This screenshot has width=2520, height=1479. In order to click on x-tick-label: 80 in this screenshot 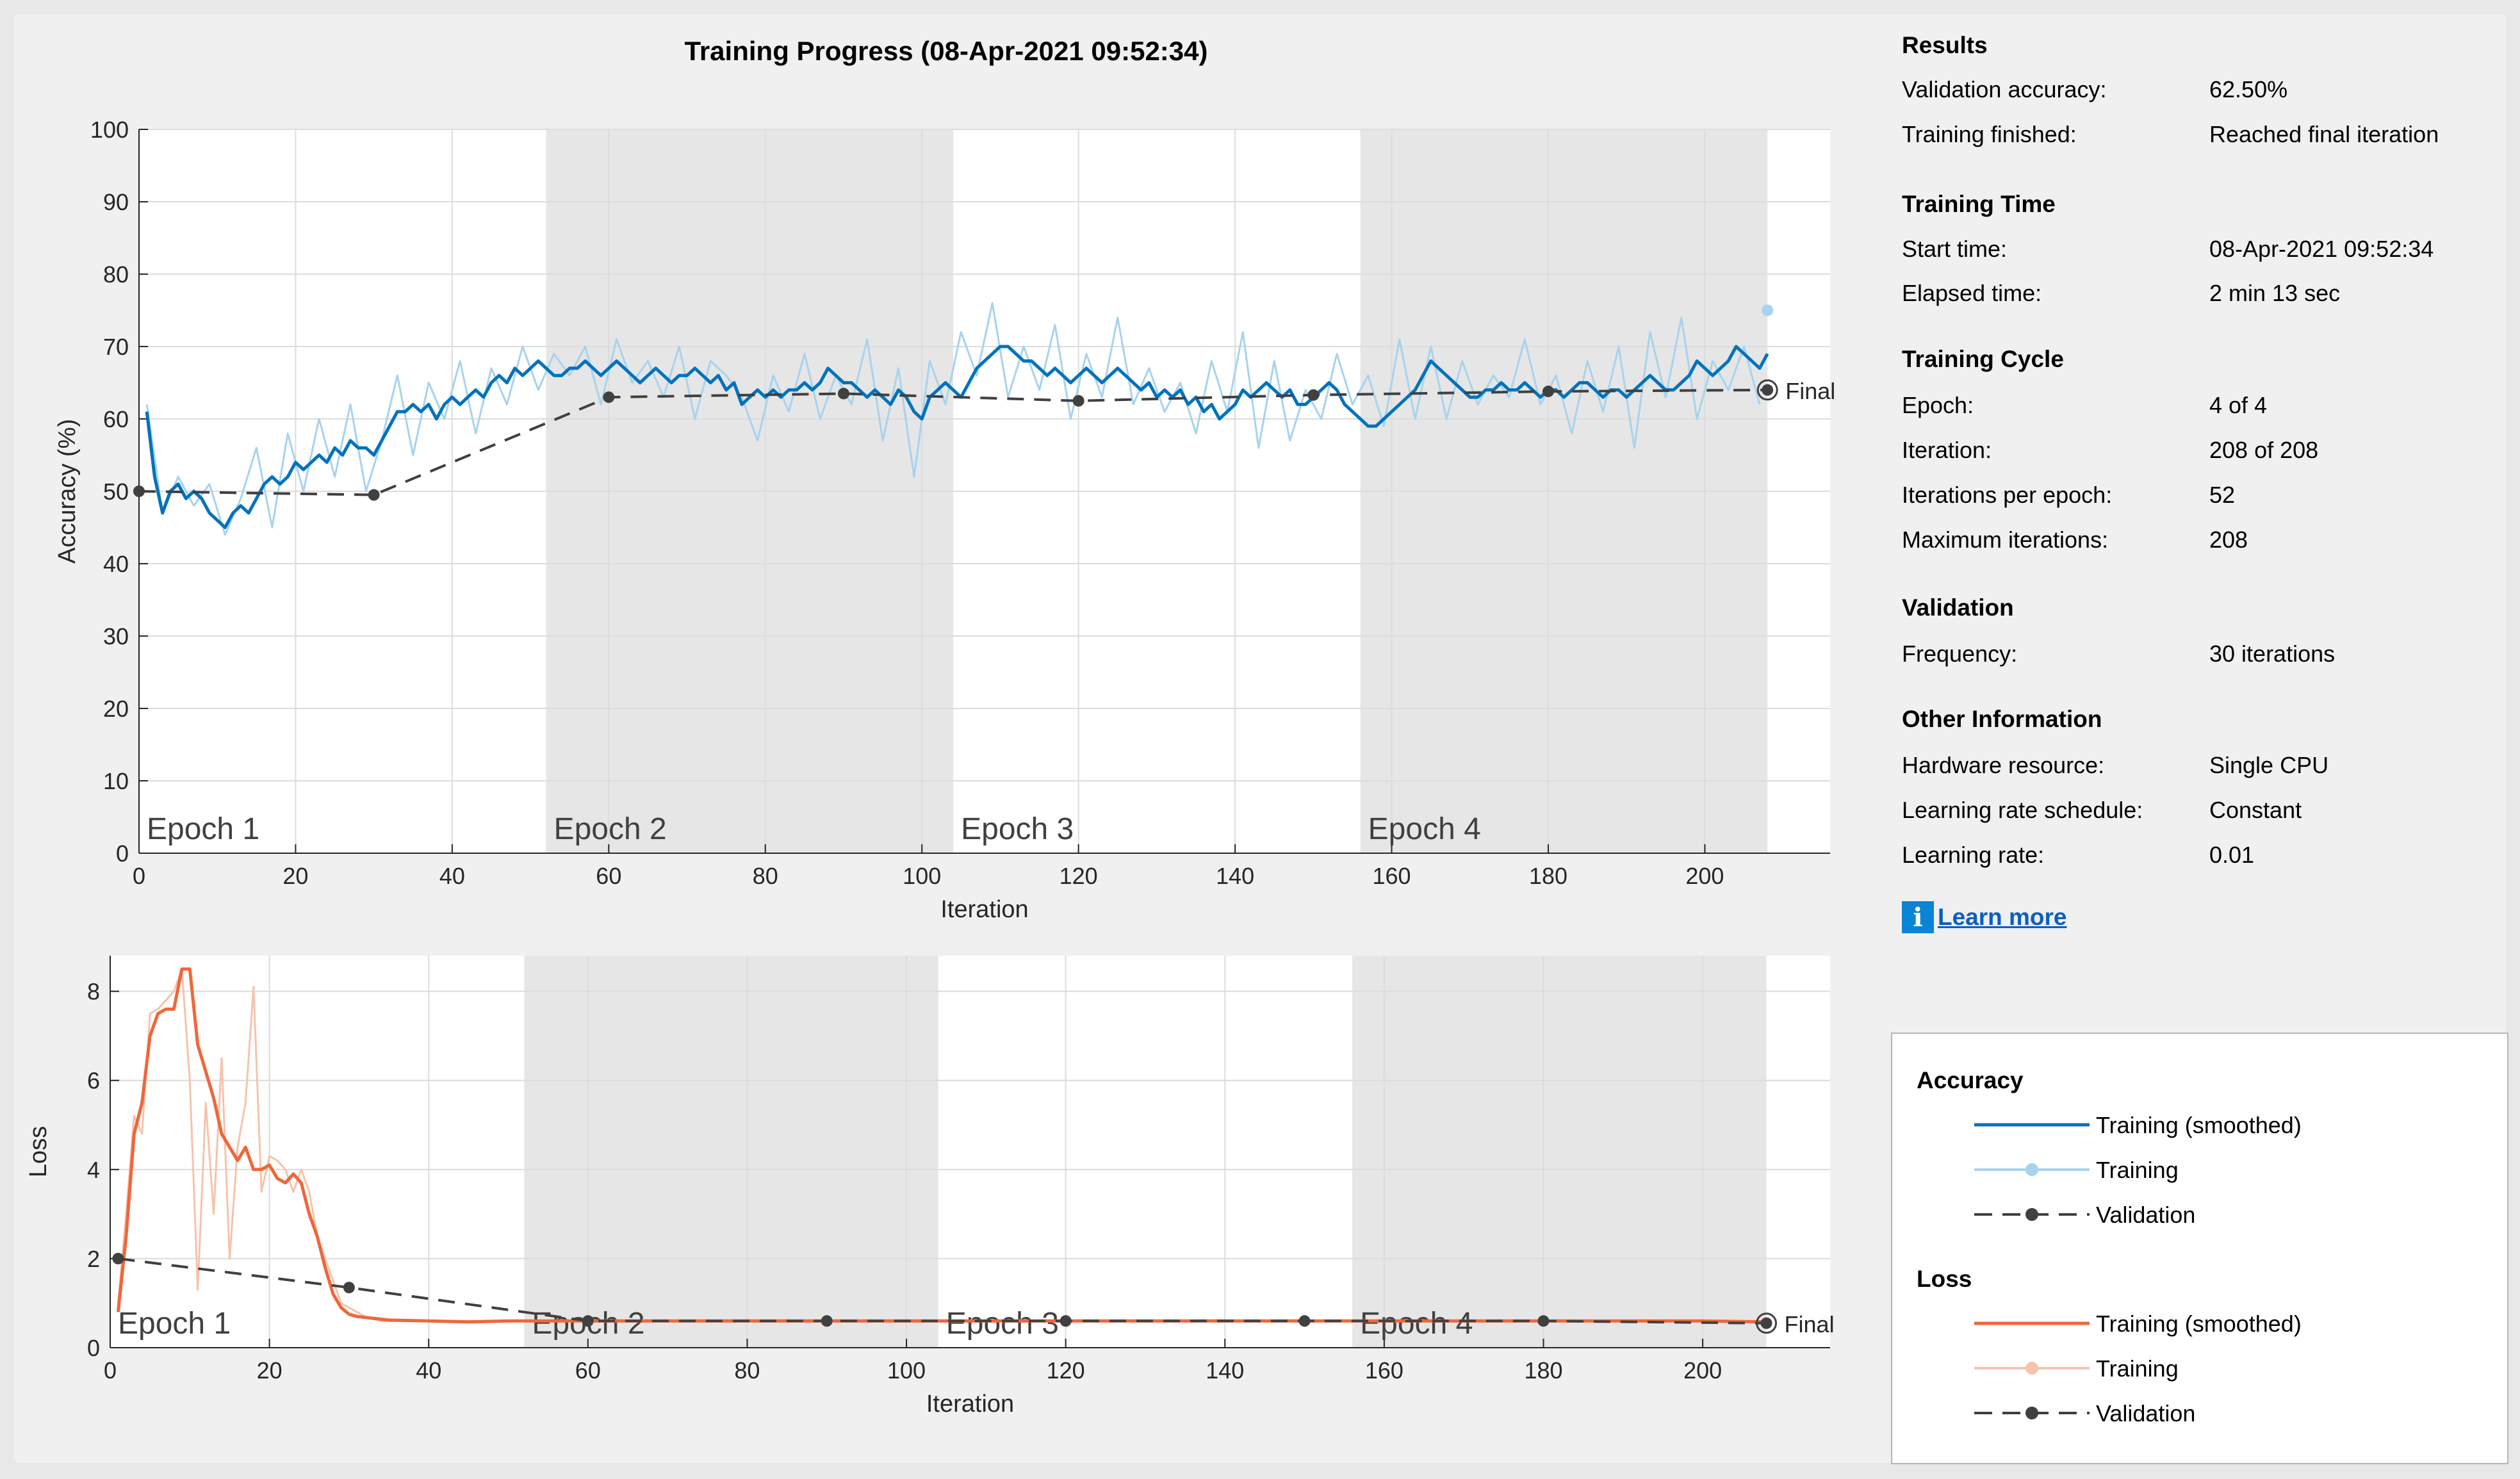, I will do `click(766, 876)`.